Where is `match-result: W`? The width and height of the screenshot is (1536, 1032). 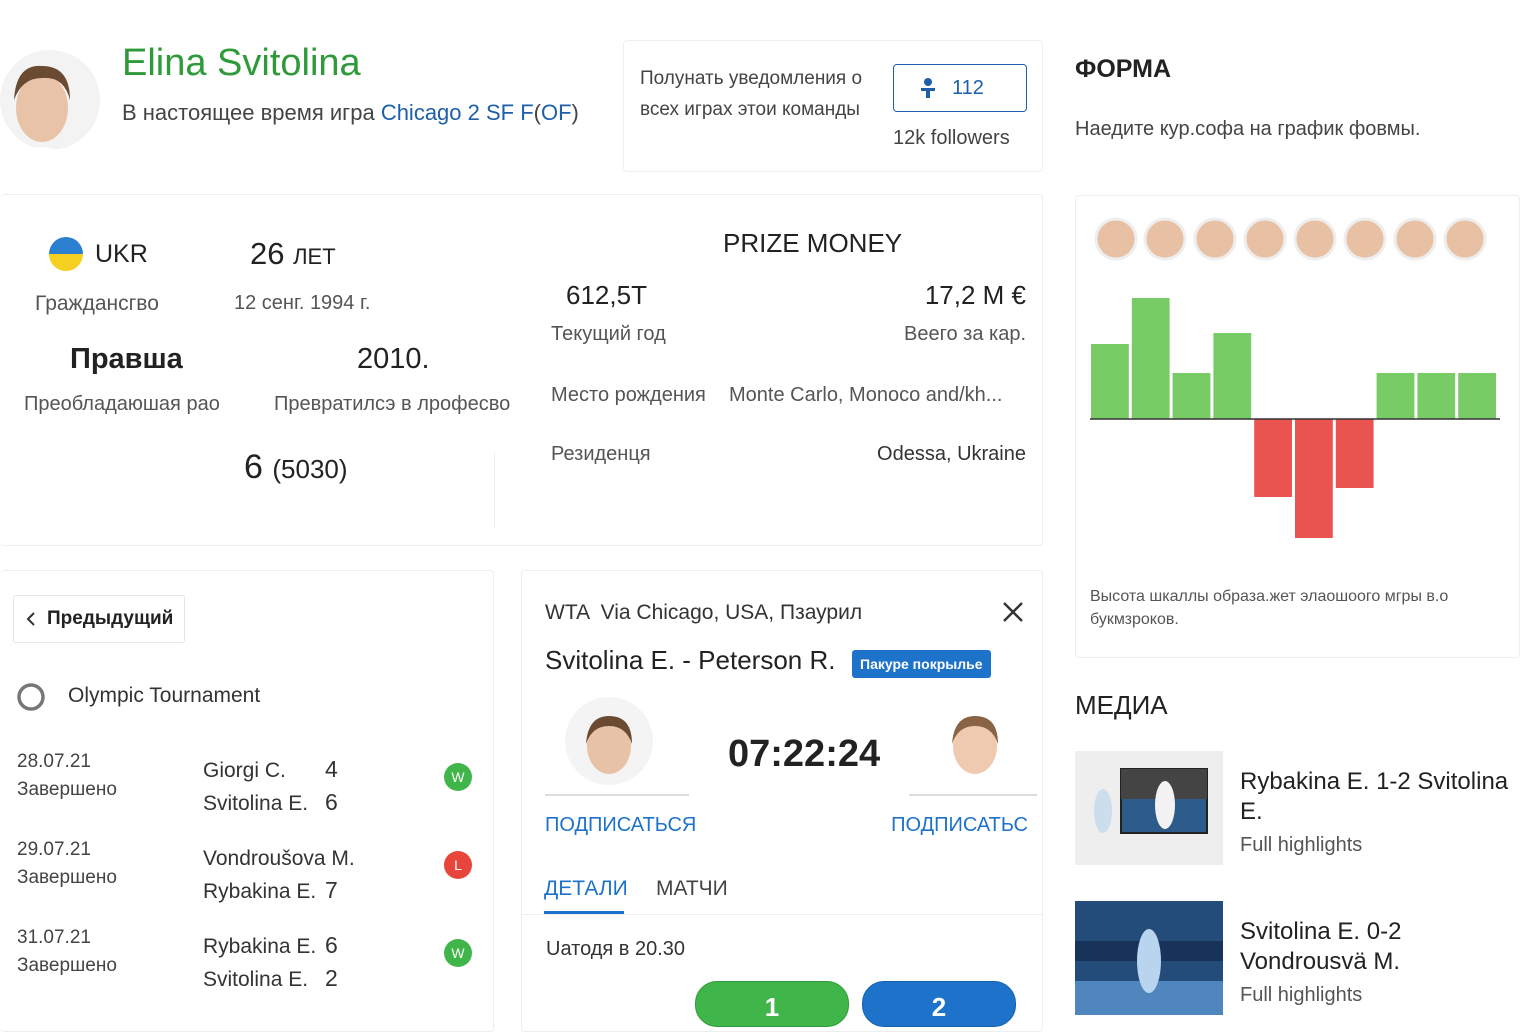
match-result: W is located at coordinates (458, 777).